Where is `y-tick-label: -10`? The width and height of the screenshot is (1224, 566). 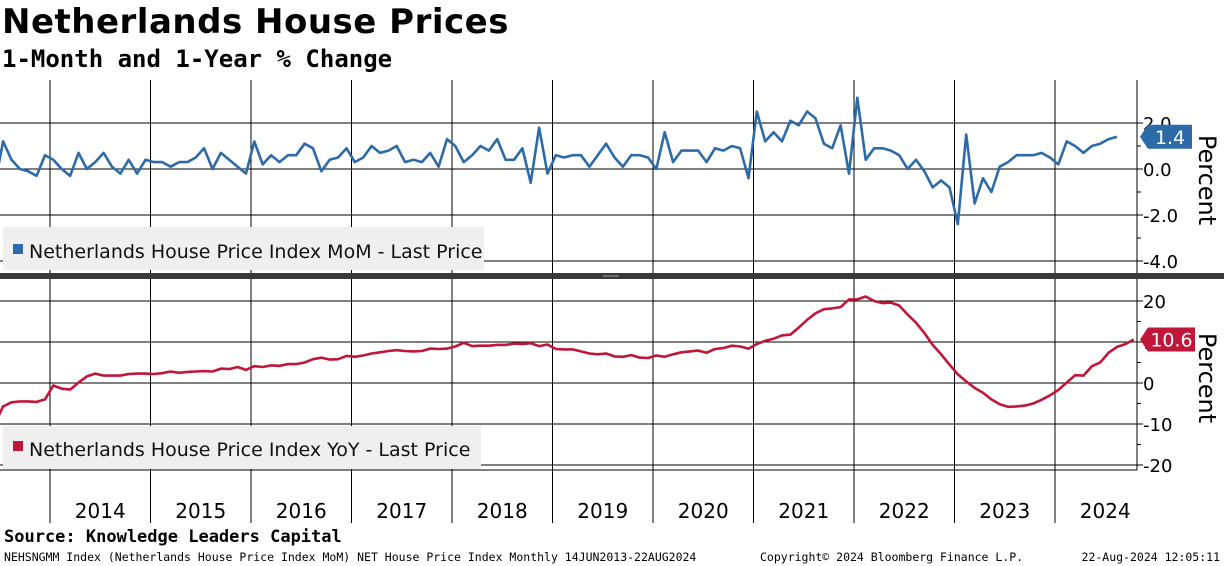 y-tick-label: -10 is located at coordinates (1157, 425).